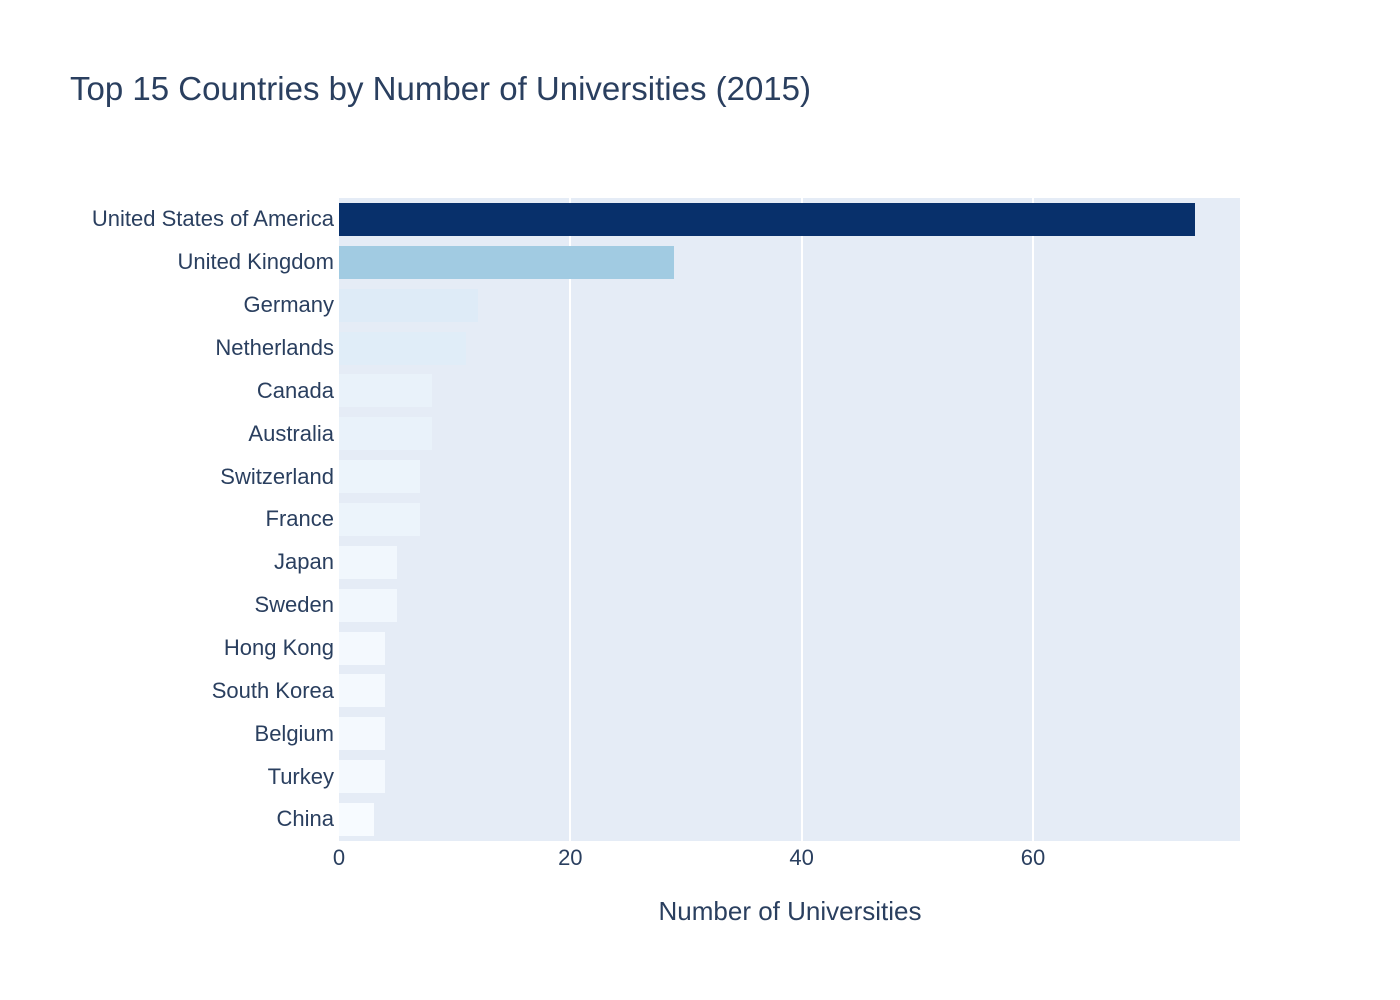 The width and height of the screenshot is (1400, 1000). Describe the element at coordinates (368, 605) in the screenshot. I see `bar-sweden` at that location.